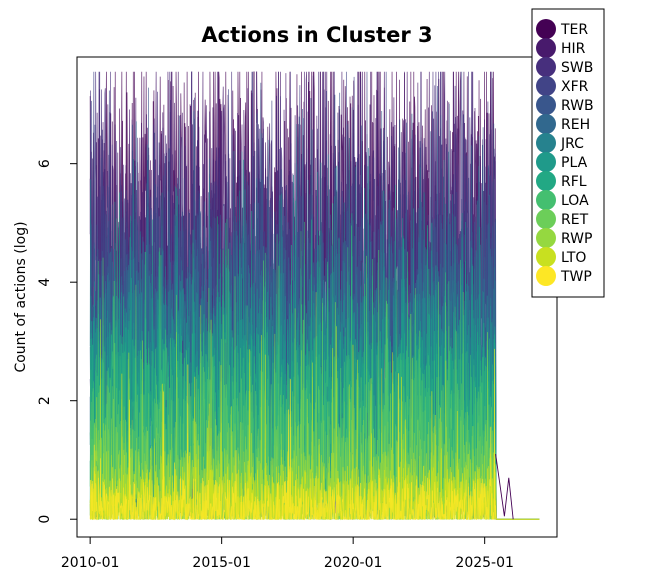 This screenshot has height=576, width=672. I want to click on legend-swatch-loa, so click(546, 200).